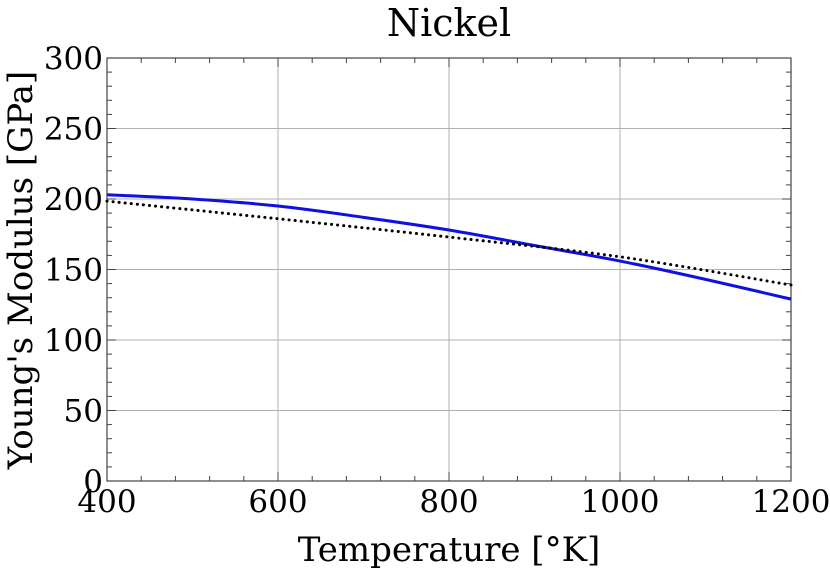 The width and height of the screenshot is (830, 570). I want to click on y-axis-label: Young's Modulus [GPa], so click(21, 270).